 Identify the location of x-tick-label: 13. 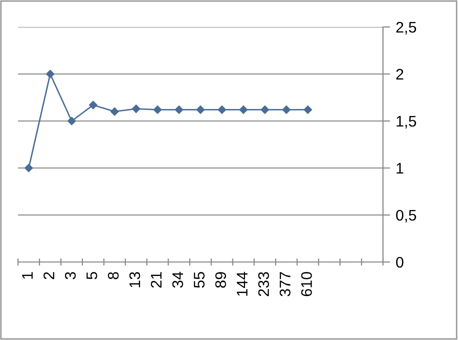
(134, 280).